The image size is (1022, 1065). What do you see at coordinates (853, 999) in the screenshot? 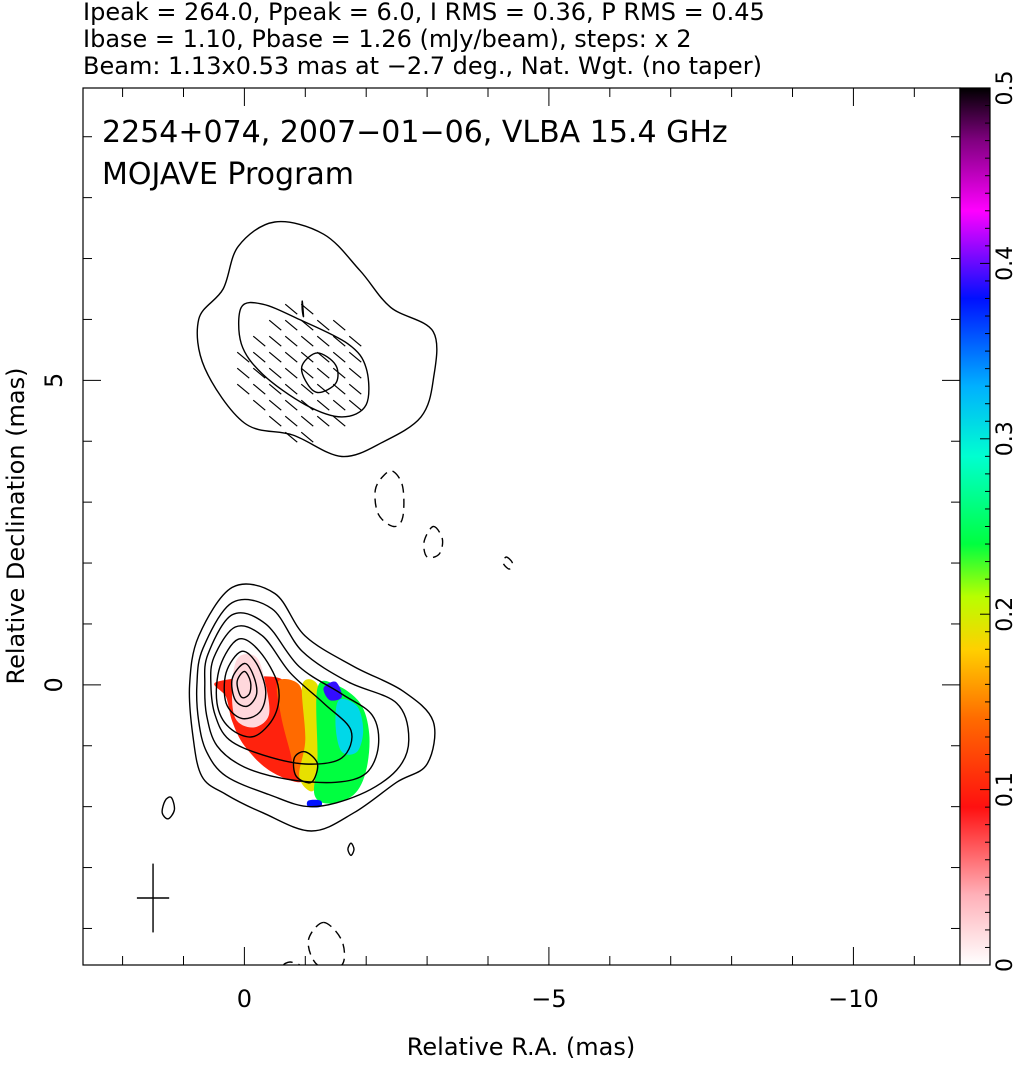
I see `x-tick-label: −10` at bounding box center [853, 999].